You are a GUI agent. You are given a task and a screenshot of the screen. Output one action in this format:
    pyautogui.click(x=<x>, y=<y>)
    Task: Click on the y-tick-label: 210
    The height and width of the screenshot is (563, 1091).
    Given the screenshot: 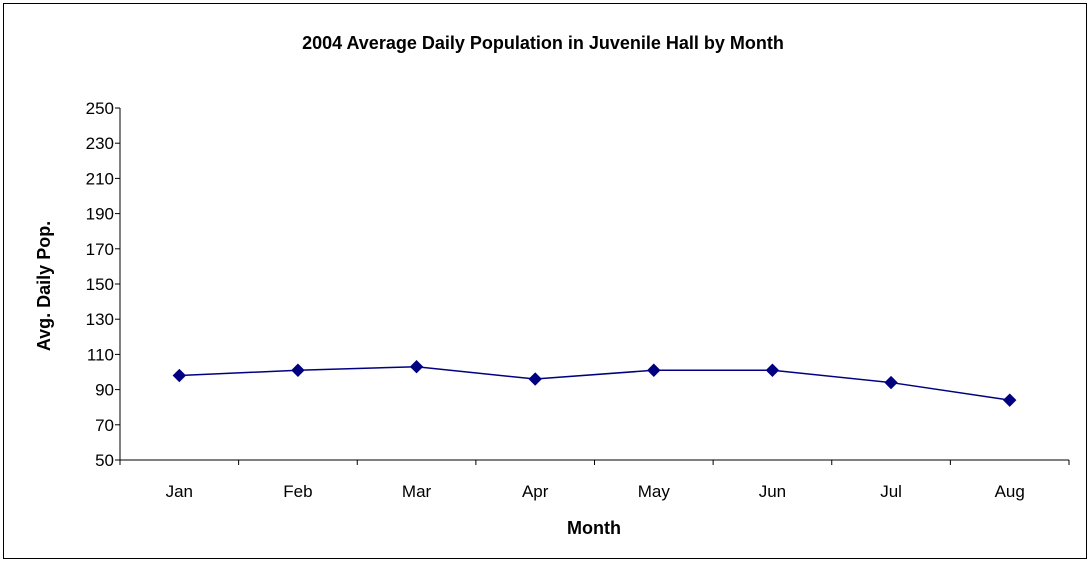 What is the action you would take?
    pyautogui.click(x=100, y=178)
    